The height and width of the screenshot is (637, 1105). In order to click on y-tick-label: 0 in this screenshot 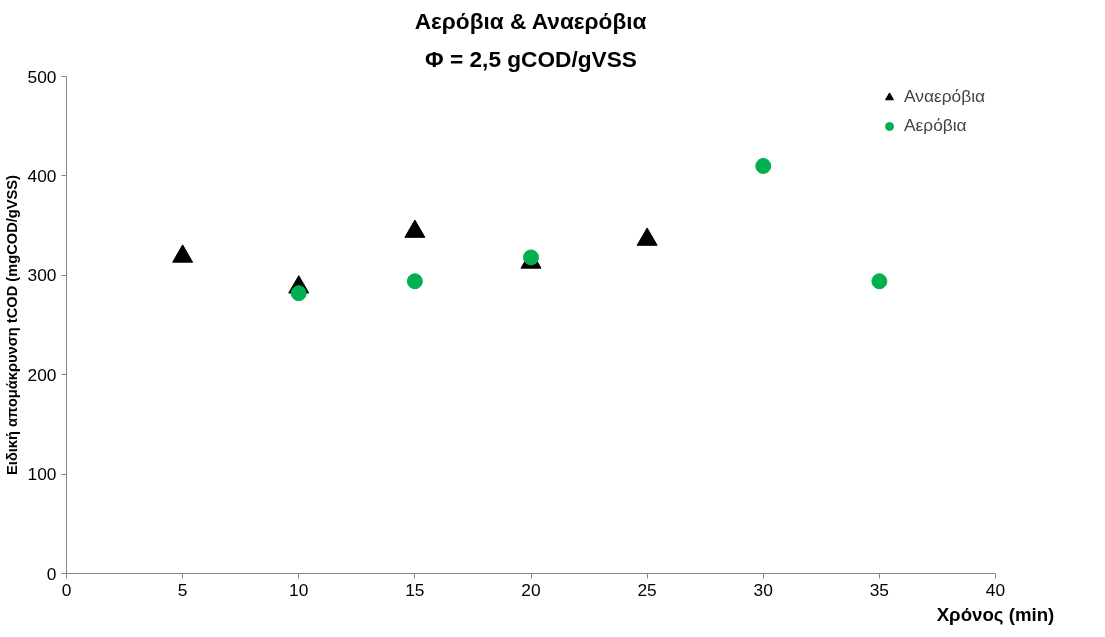, I will do `click(51, 573)`.